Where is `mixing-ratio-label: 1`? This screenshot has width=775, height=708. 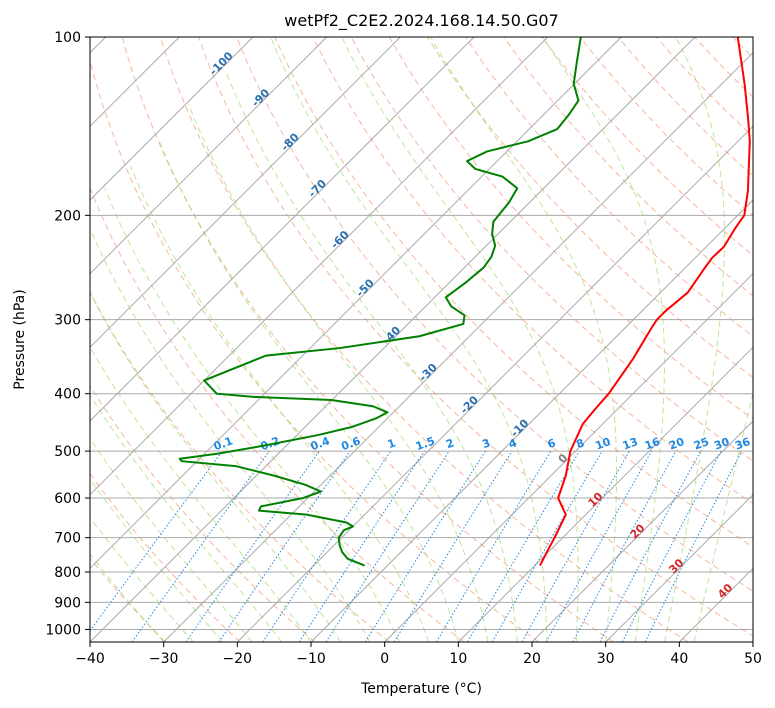
mixing-ratio-label: 1 is located at coordinates (392, 443).